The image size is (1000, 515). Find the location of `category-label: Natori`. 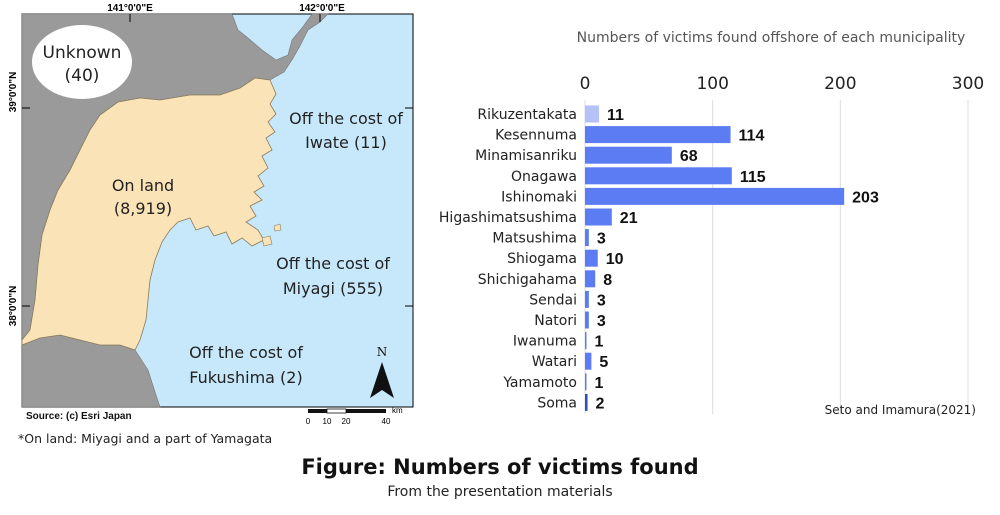

category-label: Natori is located at coordinates (555, 321).